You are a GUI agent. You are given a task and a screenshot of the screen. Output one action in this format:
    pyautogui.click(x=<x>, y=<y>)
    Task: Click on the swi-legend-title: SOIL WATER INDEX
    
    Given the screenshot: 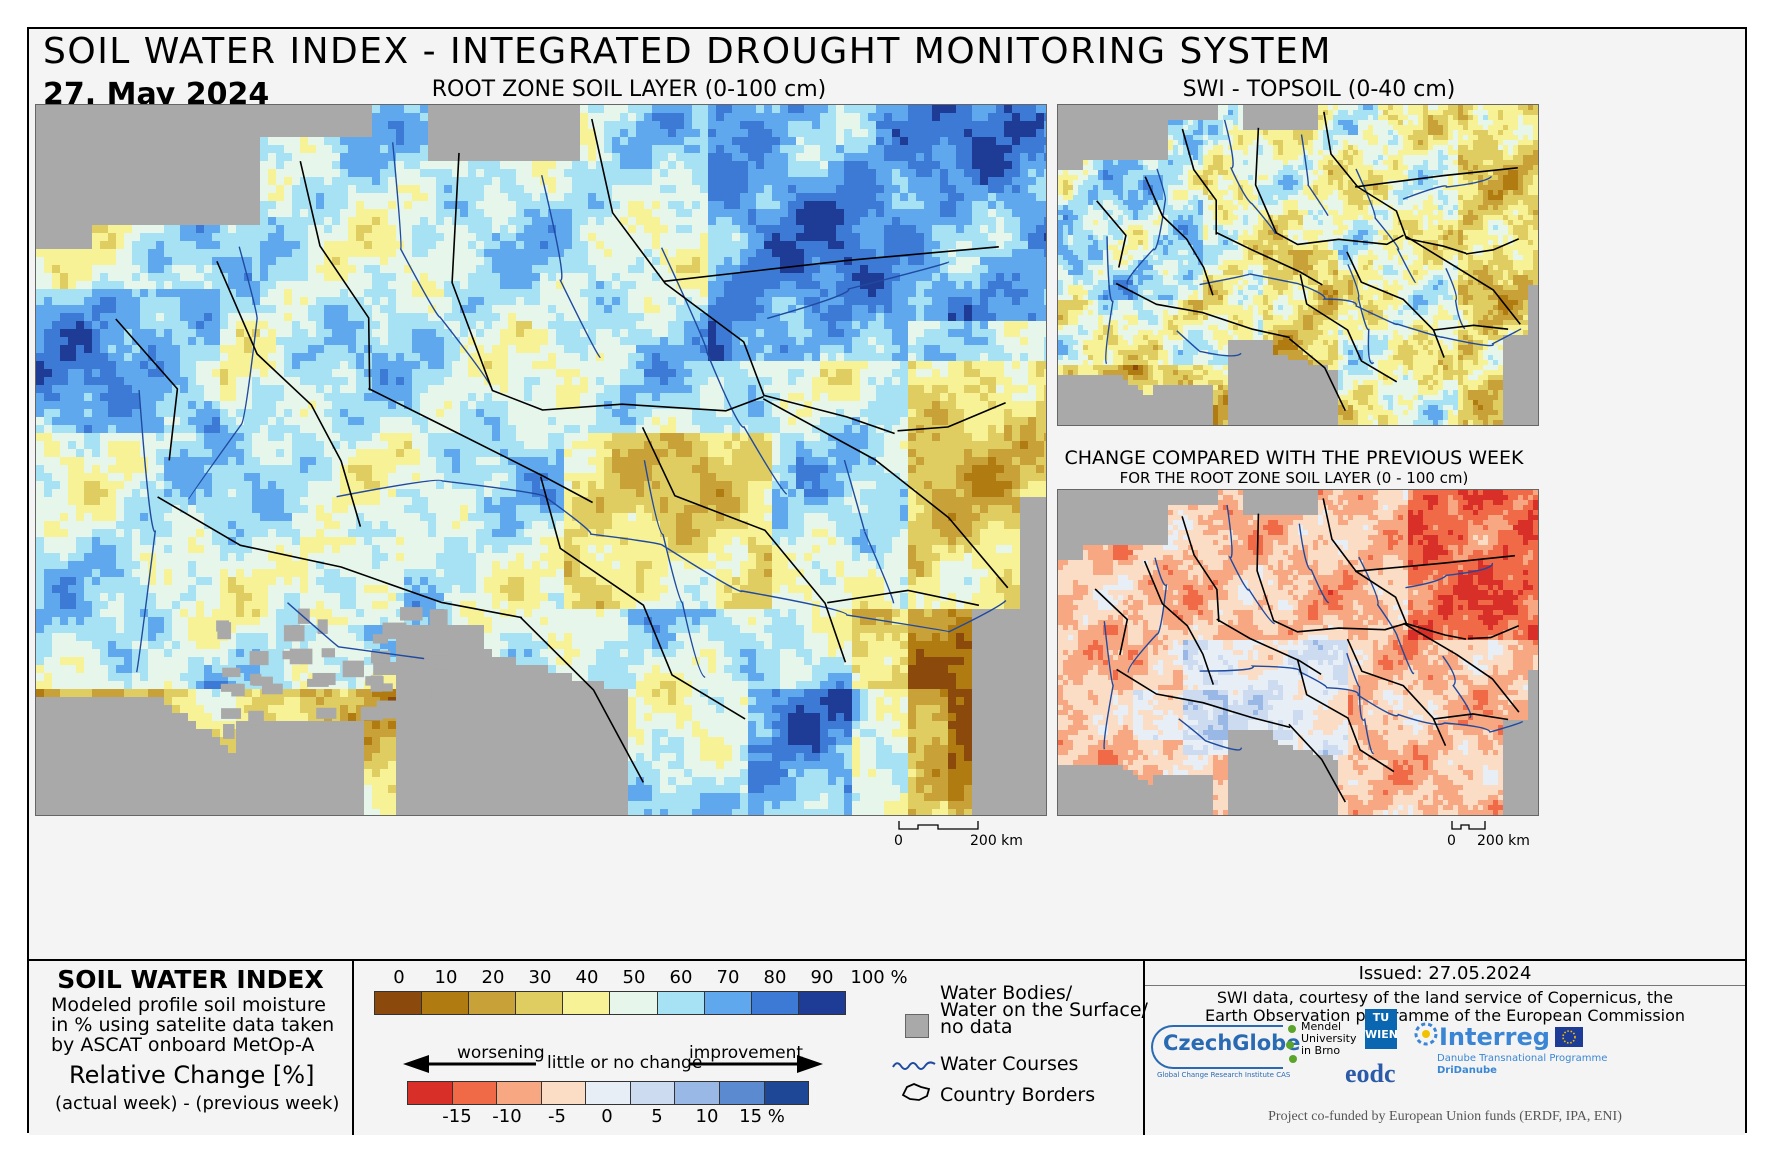 What is the action you would take?
    pyautogui.click(x=190, y=979)
    